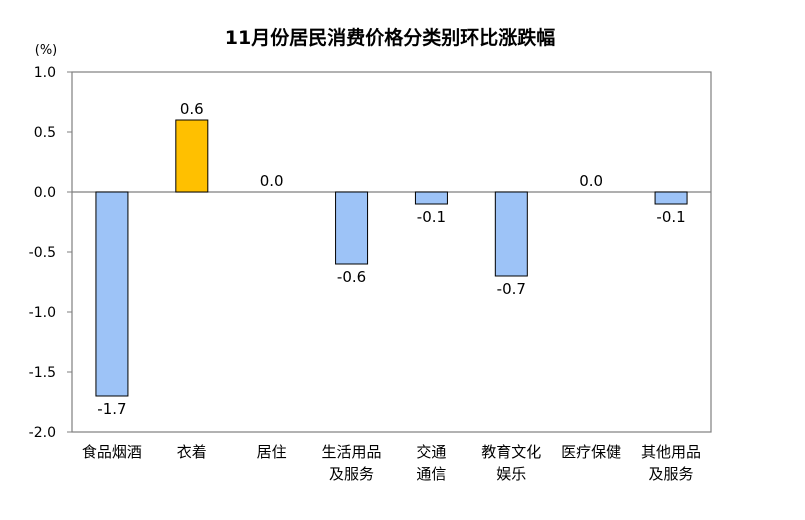 Image resolution: width=805 pixels, height=520 pixels. What do you see at coordinates (46, 50) in the screenshot?
I see `y-axis-unit-label: (%)` at bounding box center [46, 50].